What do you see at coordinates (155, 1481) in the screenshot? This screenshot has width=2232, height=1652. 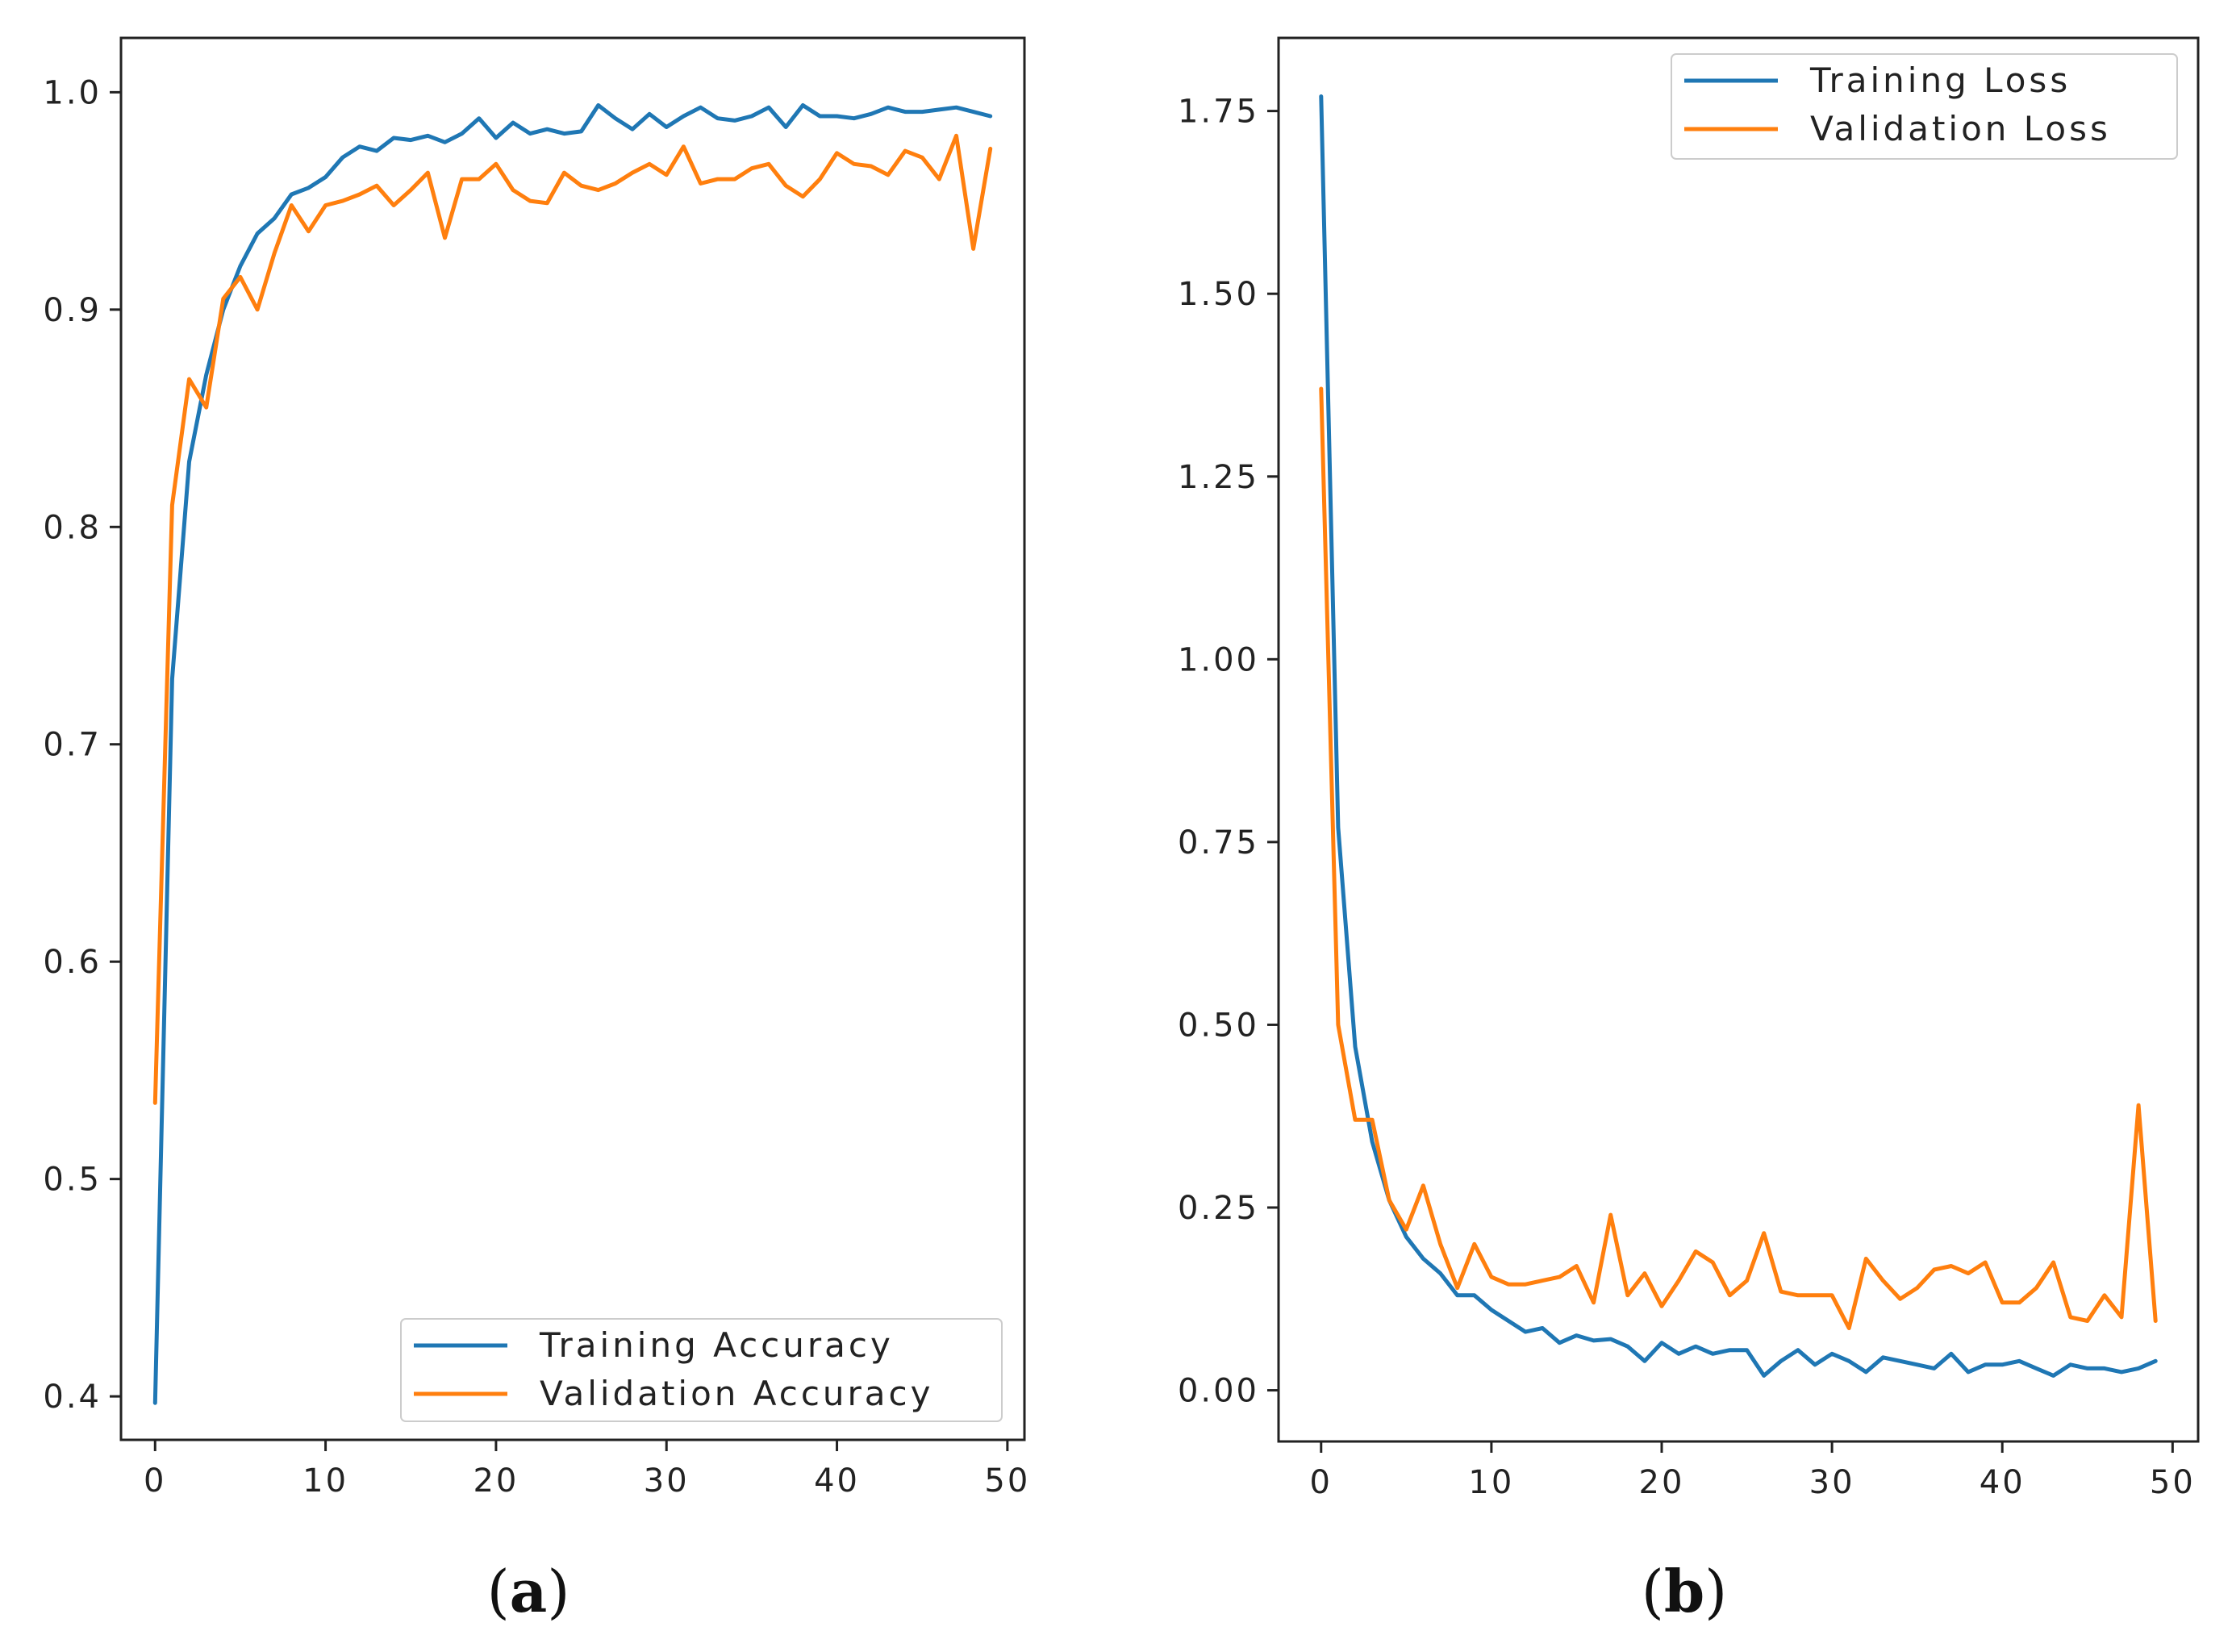 I see `accuracy-xtick-label: 0` at bounding box center [155, 1481].